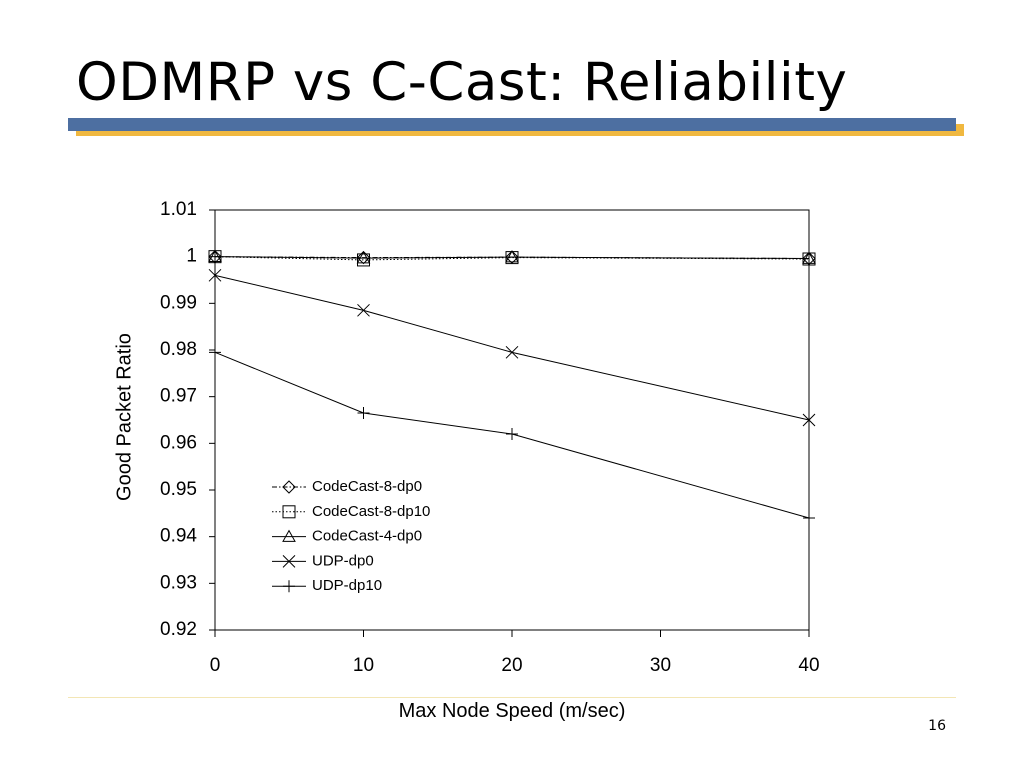 The width and height of the screenshot is (1024, 768). Describe the element at coordinates (124, 417) in the screenshot. I see `y-axis-label: Good Packet Ratio` at that location.